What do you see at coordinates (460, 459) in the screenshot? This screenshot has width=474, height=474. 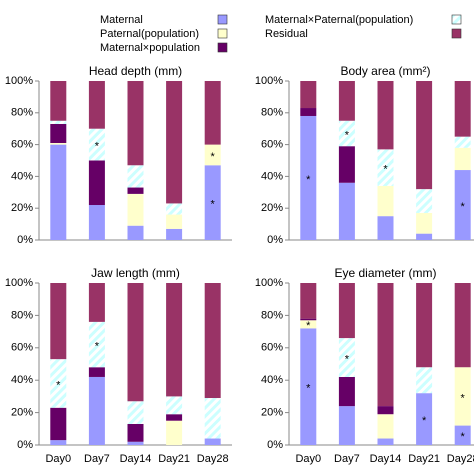 I see `x-tick-label: Day28` at bounding box center [460, 459].